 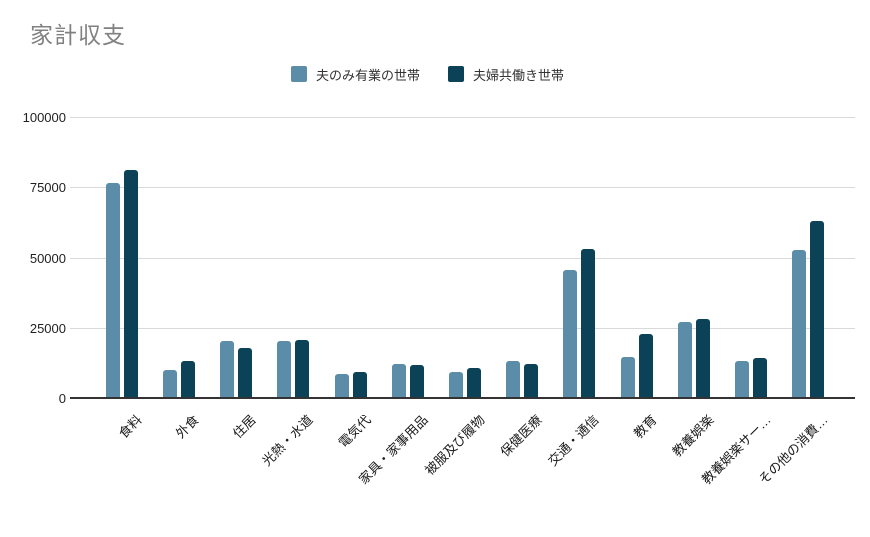 What do you see at coordinates (367, 75) in the screenshot?
I see `legend-label: 夫のみ有業の世帯` at bounding box center [367, 75].